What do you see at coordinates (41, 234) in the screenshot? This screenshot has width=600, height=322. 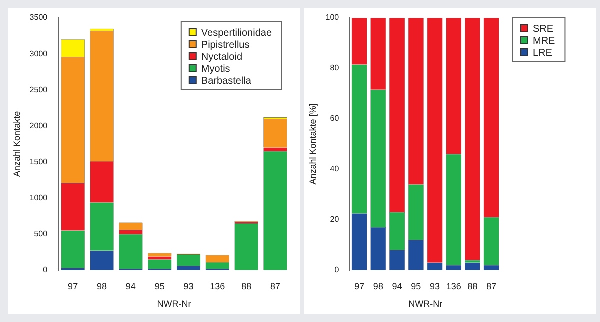 I see `y-tick-label: 500` at bounding box center [41, 234].